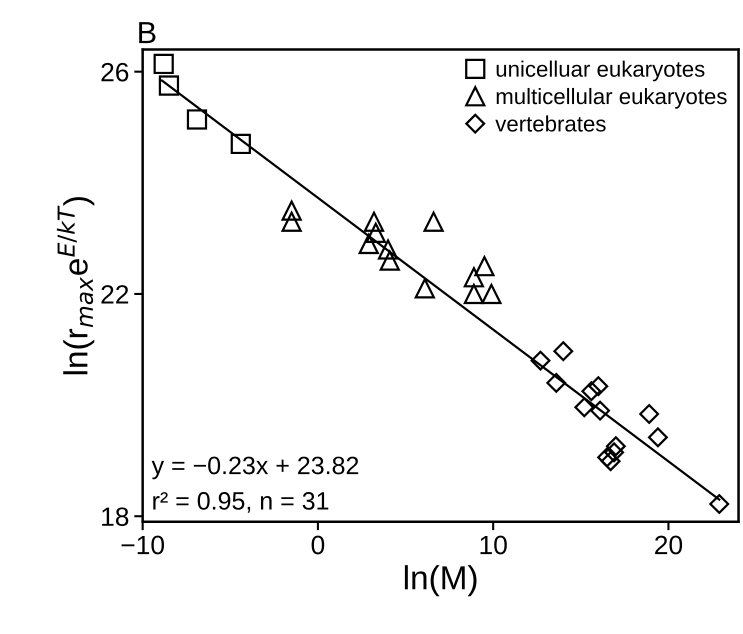 The image size is (743, 634). I want to click on legend-label: multicellular eukaryotes, so click(611, 98).